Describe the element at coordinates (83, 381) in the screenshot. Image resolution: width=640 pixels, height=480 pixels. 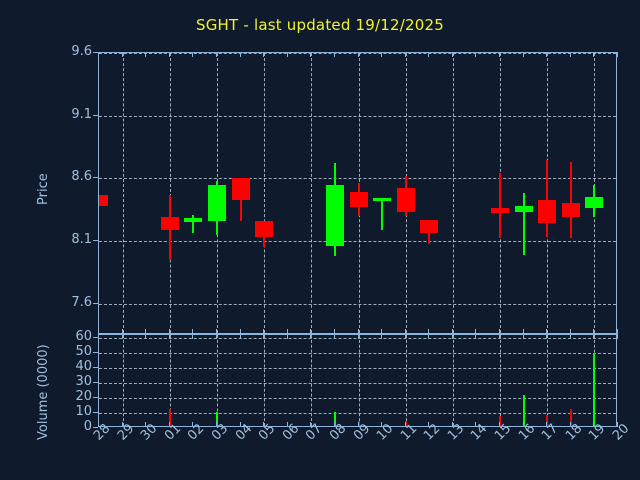
I see `volume-tick-label: 30` at that location.